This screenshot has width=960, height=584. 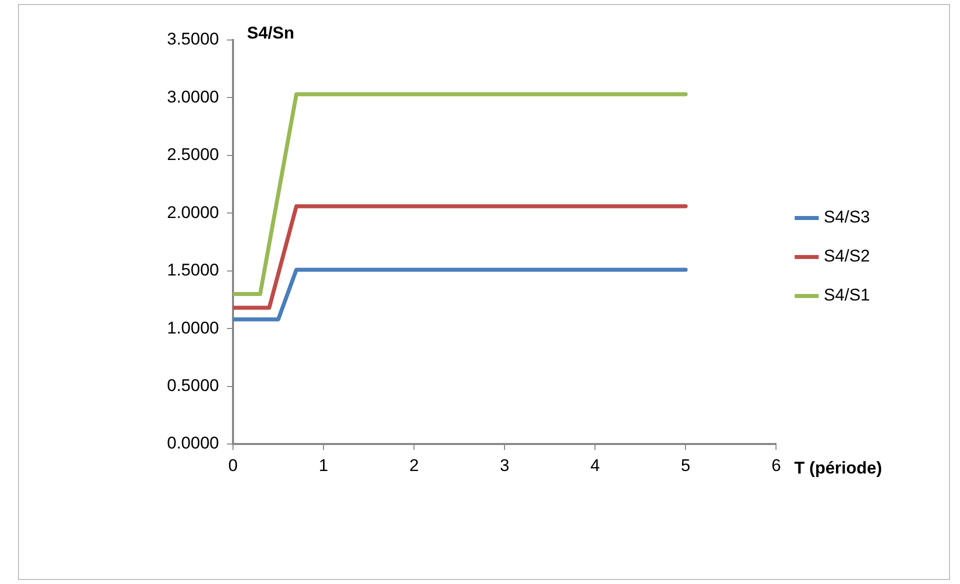 What do you see at coordinates (270, 33) in the screenshot?
I see `y-axis-title: S4/Sn` at bounding box center [270, 33].